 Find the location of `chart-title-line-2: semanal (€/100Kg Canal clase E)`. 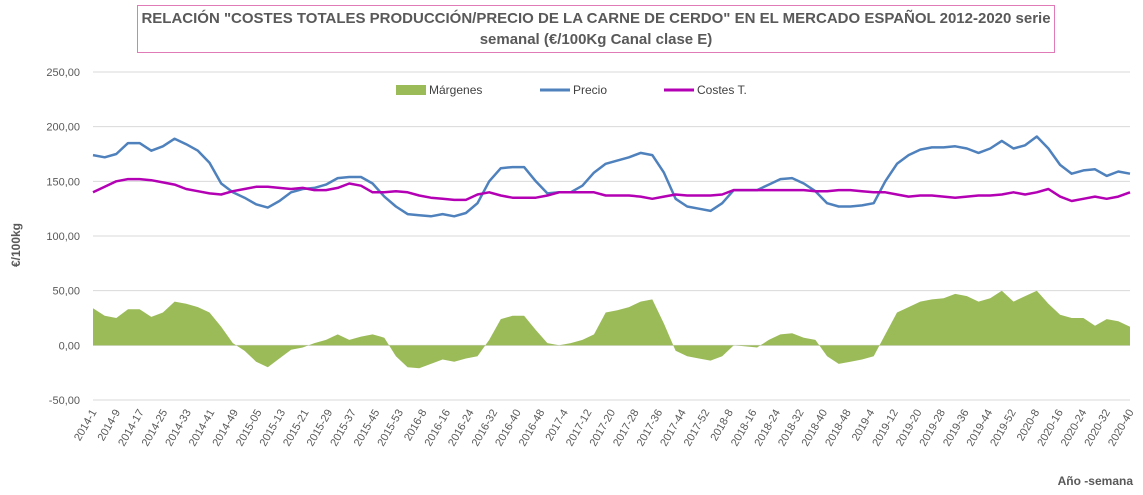

chart-title-line-2: semanal (€/100Kg Canal clase E) is located at coordinates (596, 39).